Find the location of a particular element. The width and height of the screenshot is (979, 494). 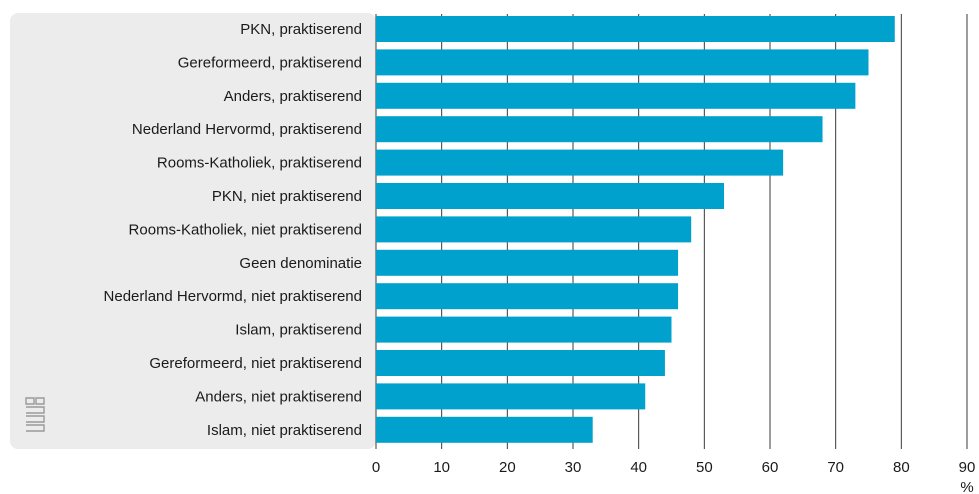

x-tick-label: 50 is located at coordinates (704, 467).